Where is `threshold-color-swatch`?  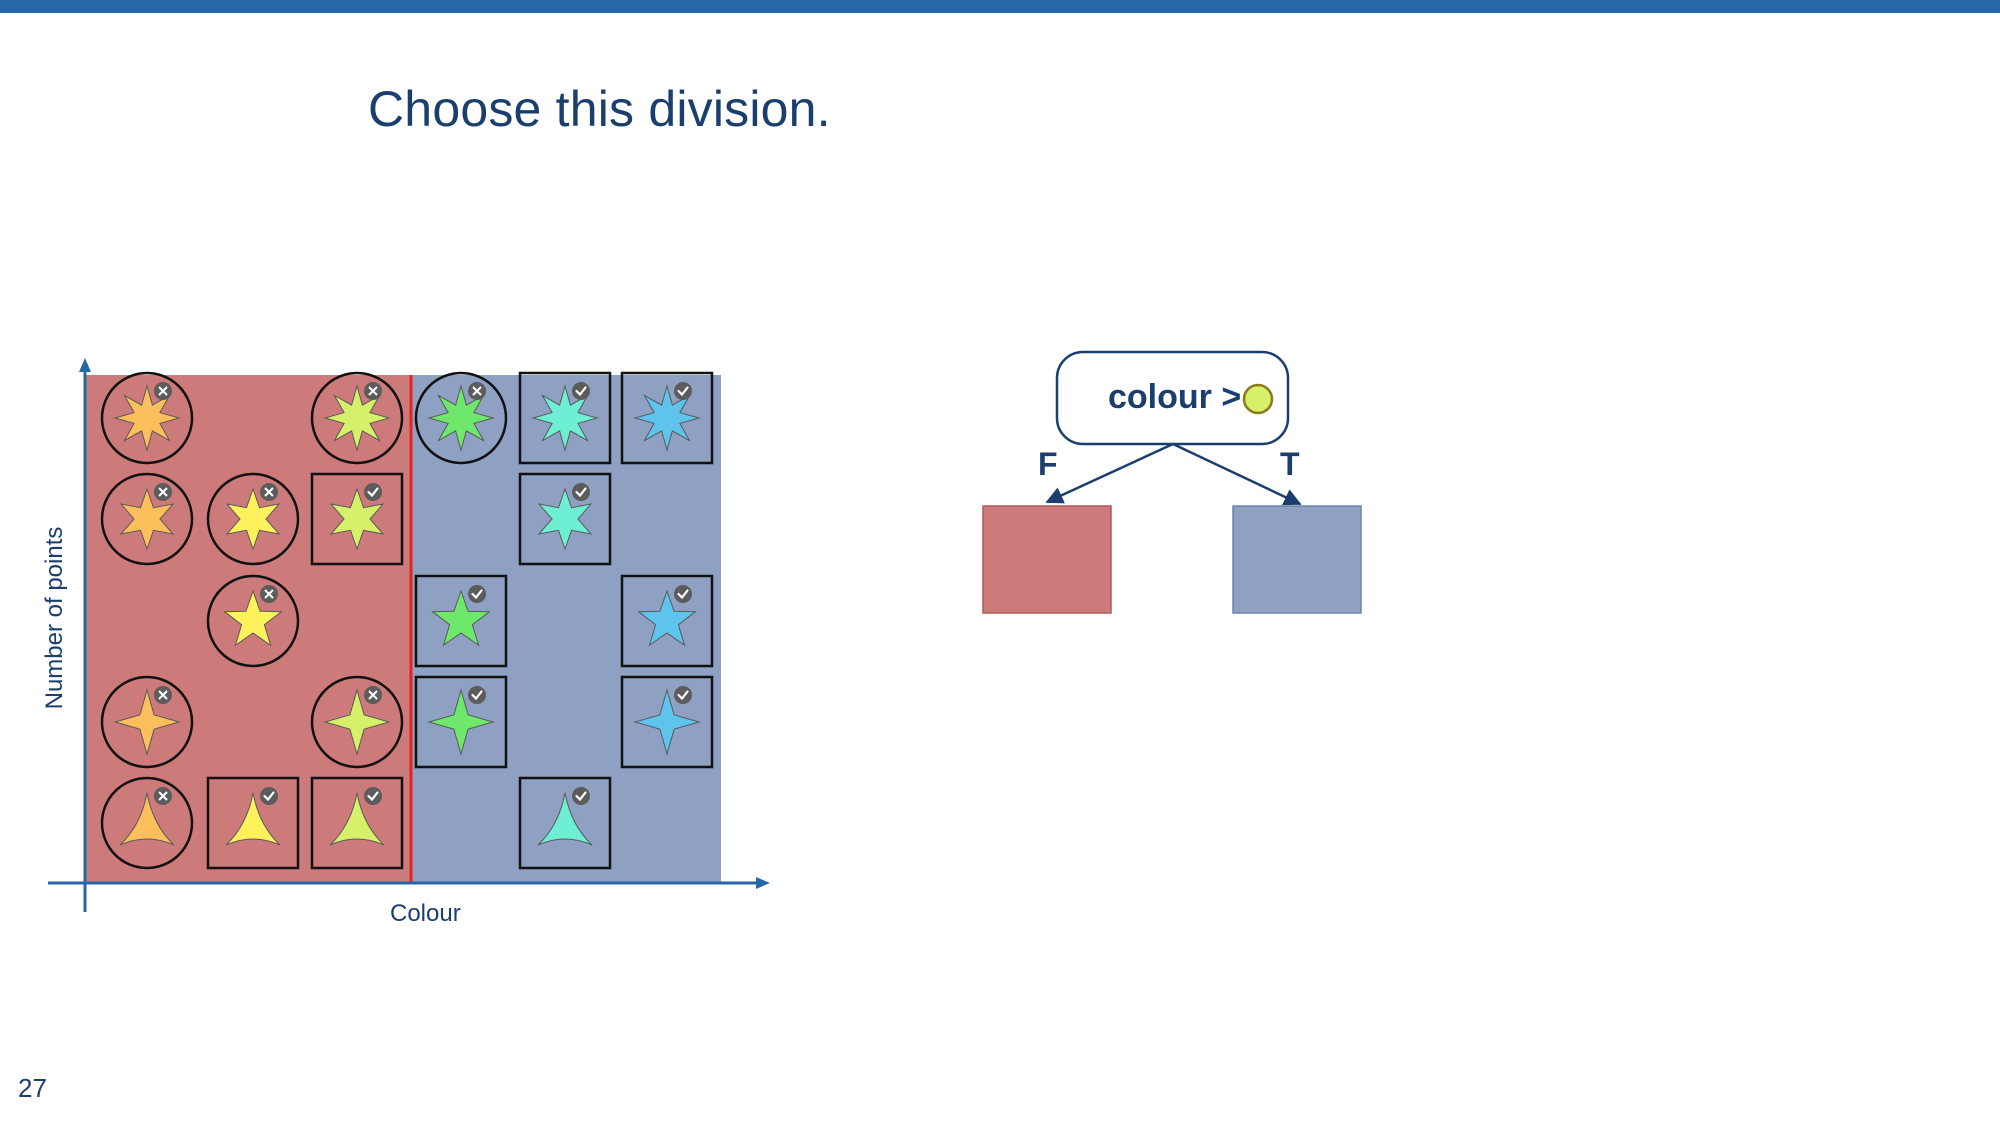 threshold-color-swatch is located at coordinates (1258, 399).